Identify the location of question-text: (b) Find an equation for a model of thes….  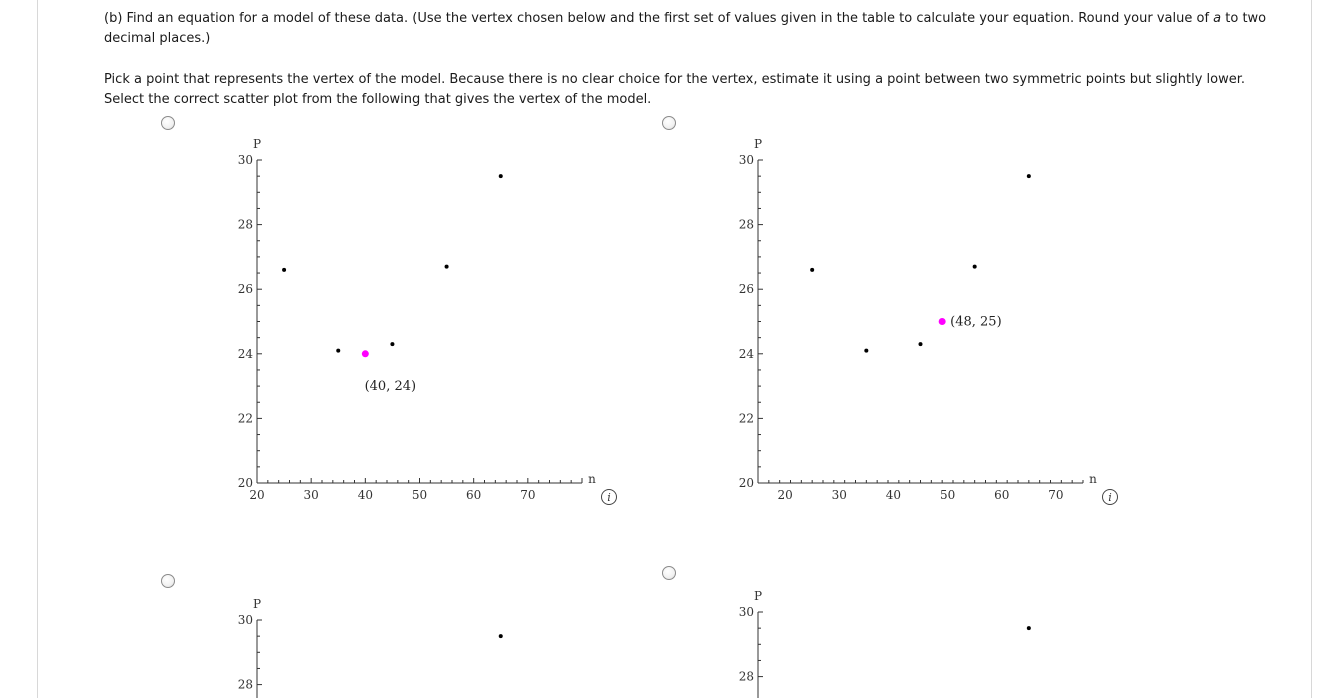
(699, 29).